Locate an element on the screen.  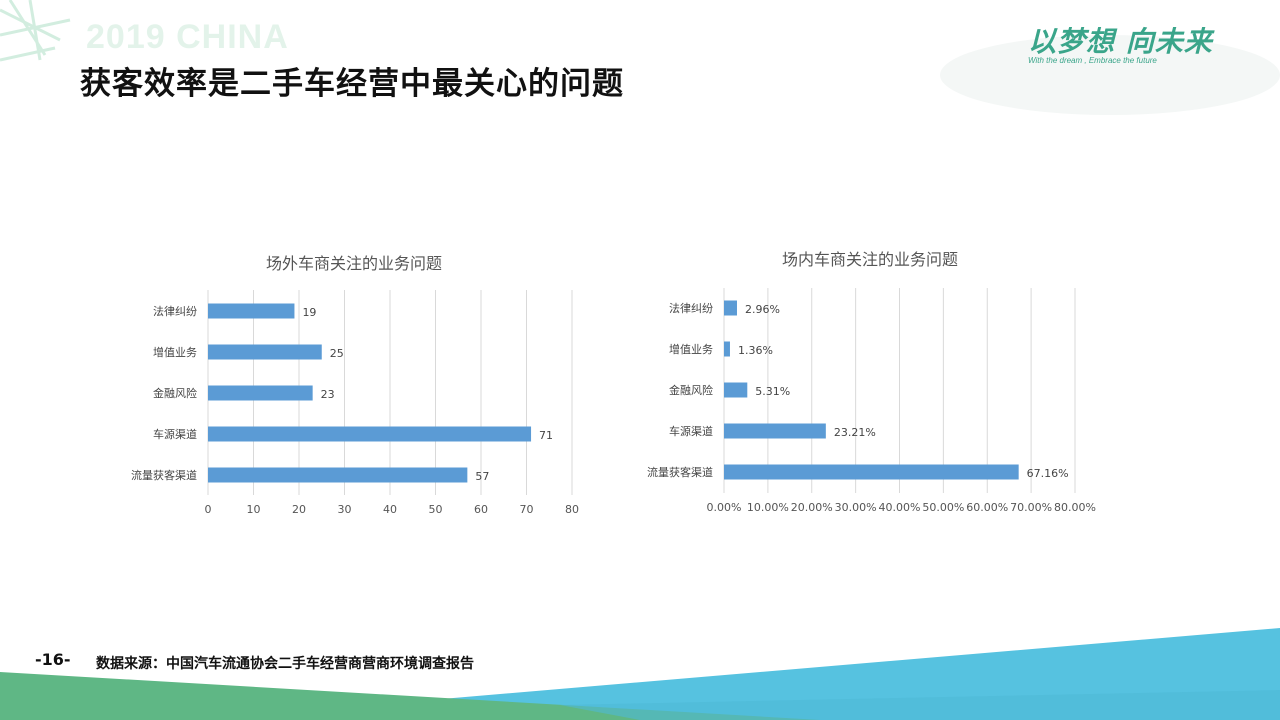
data-label: 71 is located at coordinates (546, 435).